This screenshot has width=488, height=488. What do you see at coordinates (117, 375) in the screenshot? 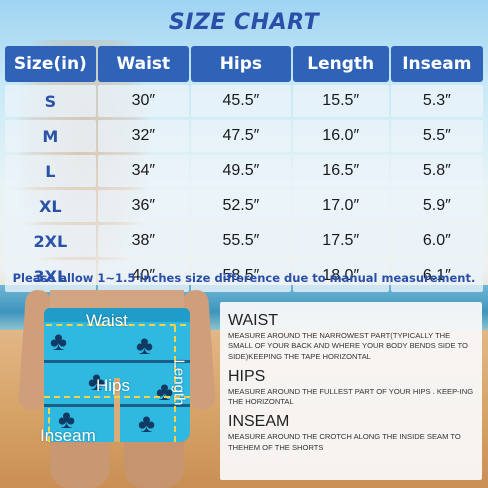
I see `swim-shorts: ♣ ♣ ♣ ♣ ♣ ♣` at bounding box center [117, 375].